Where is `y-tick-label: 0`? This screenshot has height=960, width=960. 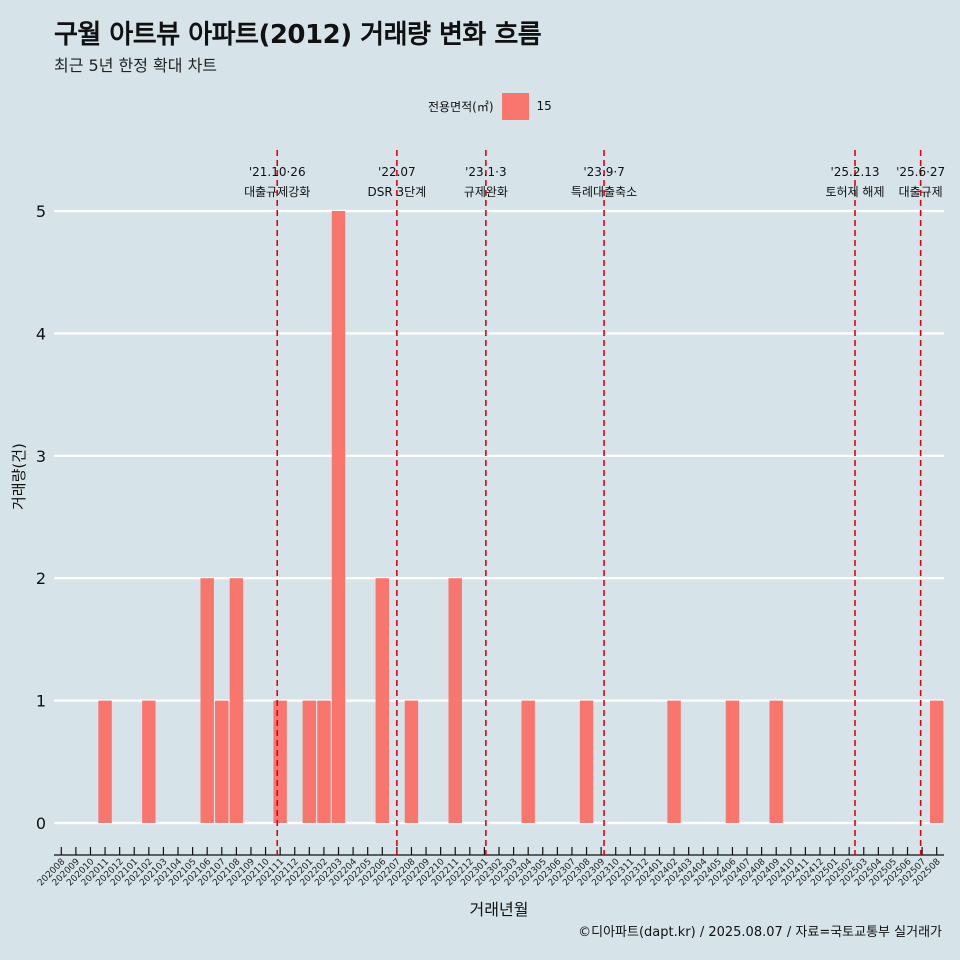
y-tick-label: 0 is located at coordinates (41, 823).